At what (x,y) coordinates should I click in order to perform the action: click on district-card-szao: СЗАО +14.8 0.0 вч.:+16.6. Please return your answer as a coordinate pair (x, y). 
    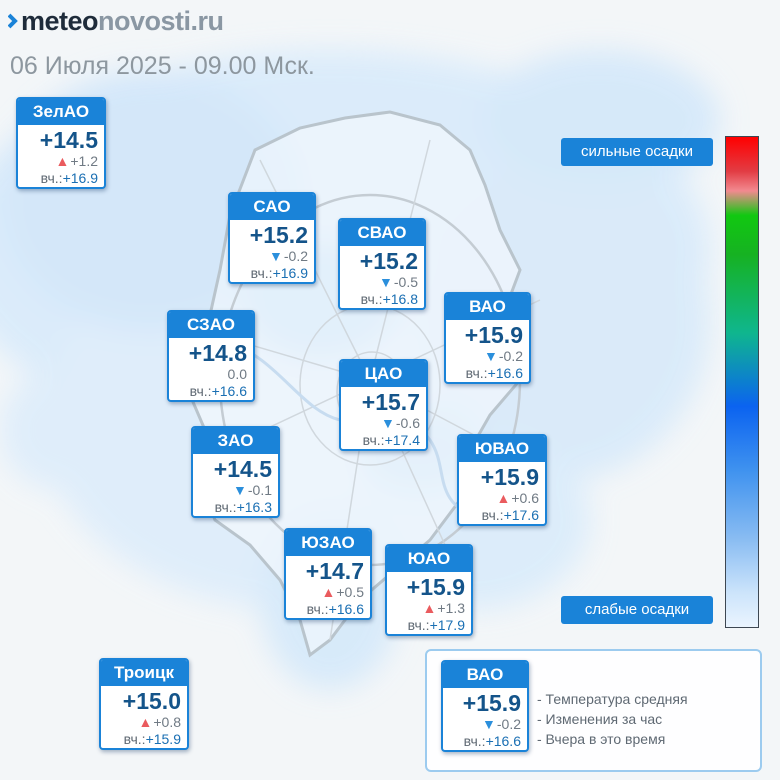
    Looking at the image, I should click on (211, 356).